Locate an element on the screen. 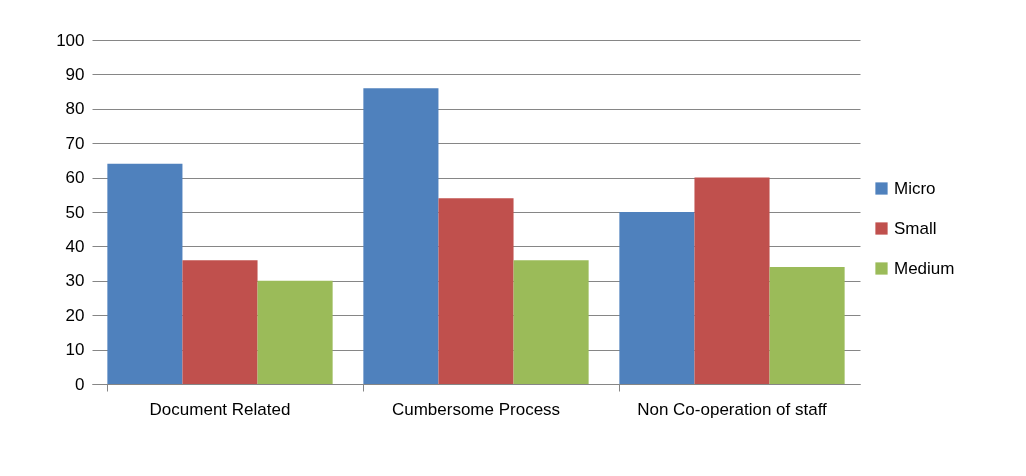 Image resolution: width=1026 pixels, height=476 pixels. y-tick-label: 90 is located at coordinates (75, 74).